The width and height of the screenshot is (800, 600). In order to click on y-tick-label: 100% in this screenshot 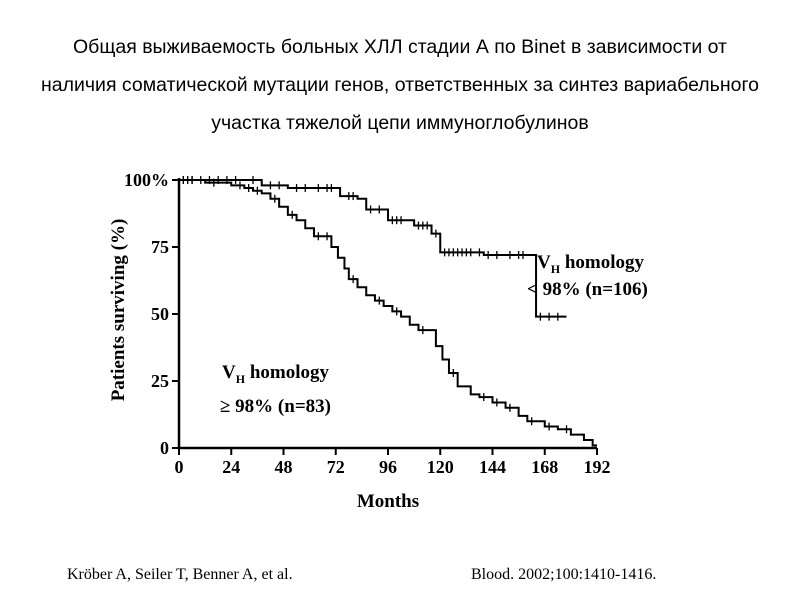, I will do `click(146, 180)`.